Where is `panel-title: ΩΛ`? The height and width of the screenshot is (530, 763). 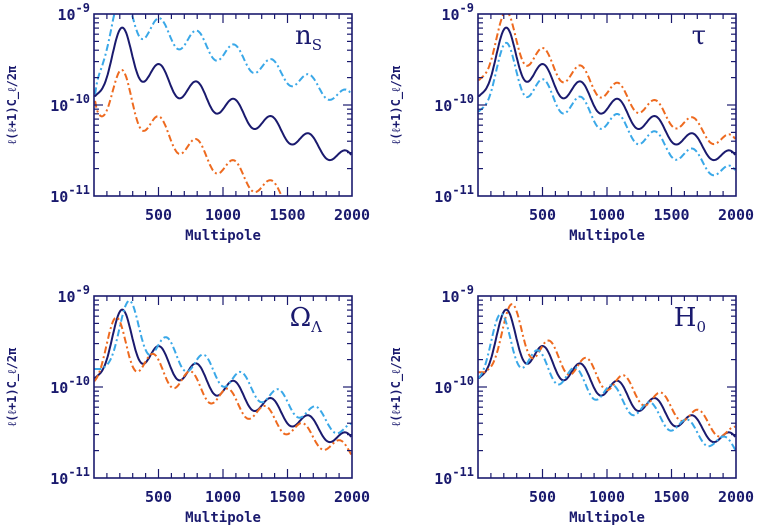 panel-title: ΩΛ is located at coordinates (306, 319).